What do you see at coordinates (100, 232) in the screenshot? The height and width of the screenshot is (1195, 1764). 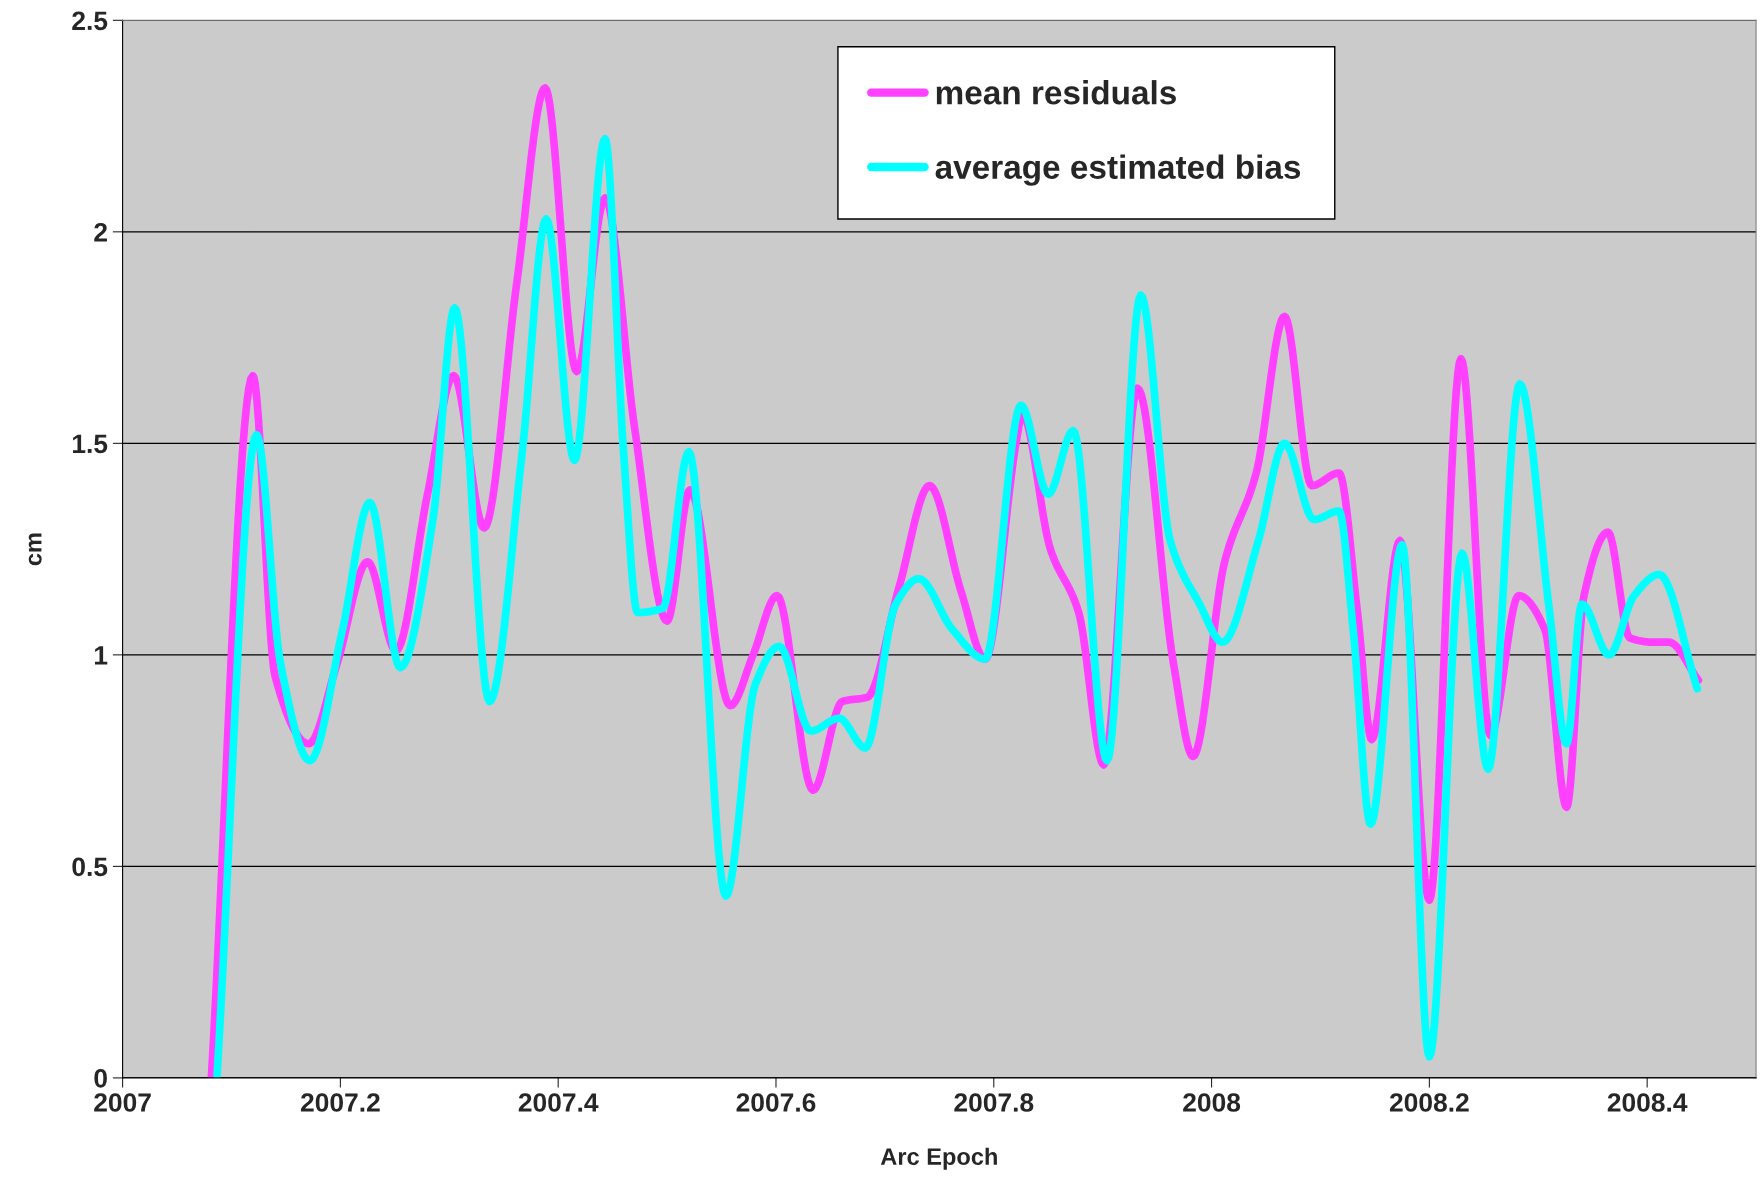 I see `y-tick-label: 2` at bounding box center [100, 232].